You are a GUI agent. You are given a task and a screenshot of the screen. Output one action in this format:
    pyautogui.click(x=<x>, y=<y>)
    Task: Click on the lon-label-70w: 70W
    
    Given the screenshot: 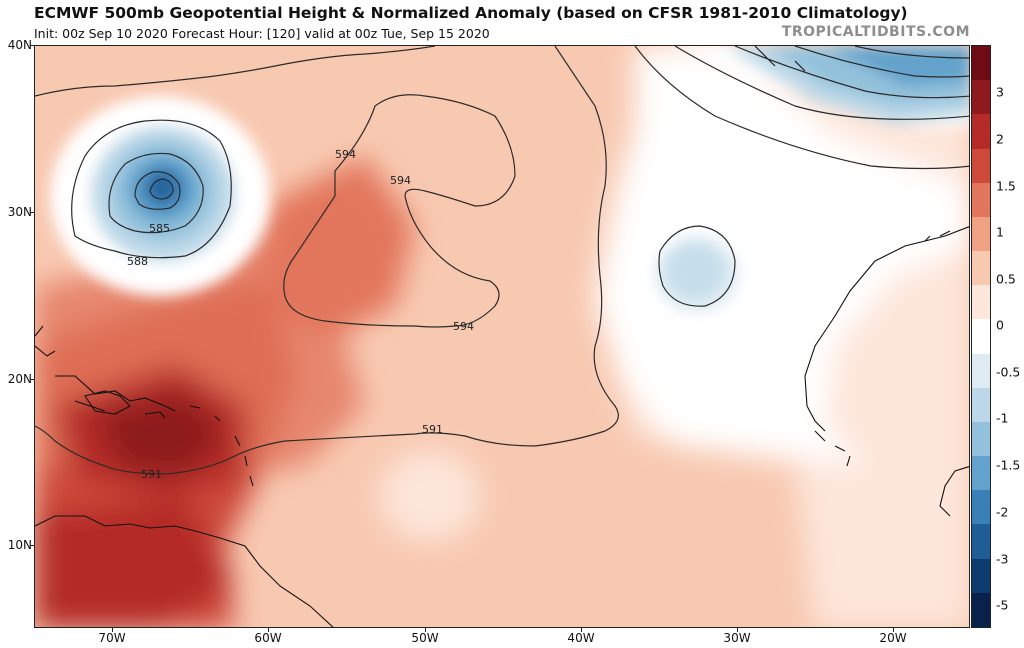 What is the action you would take?
    pyautogui.click(x=112, y=638)
    